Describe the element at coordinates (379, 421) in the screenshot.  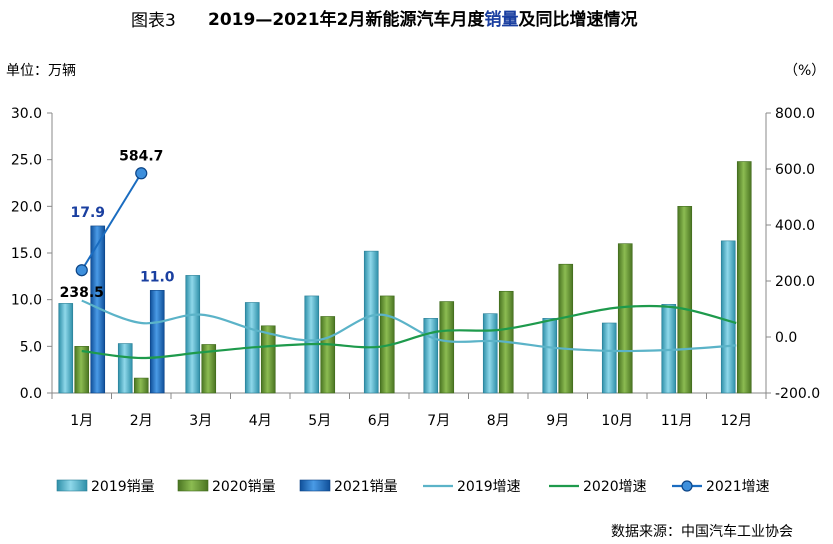
I see `x-axis-tick-label: 6月` at that location.